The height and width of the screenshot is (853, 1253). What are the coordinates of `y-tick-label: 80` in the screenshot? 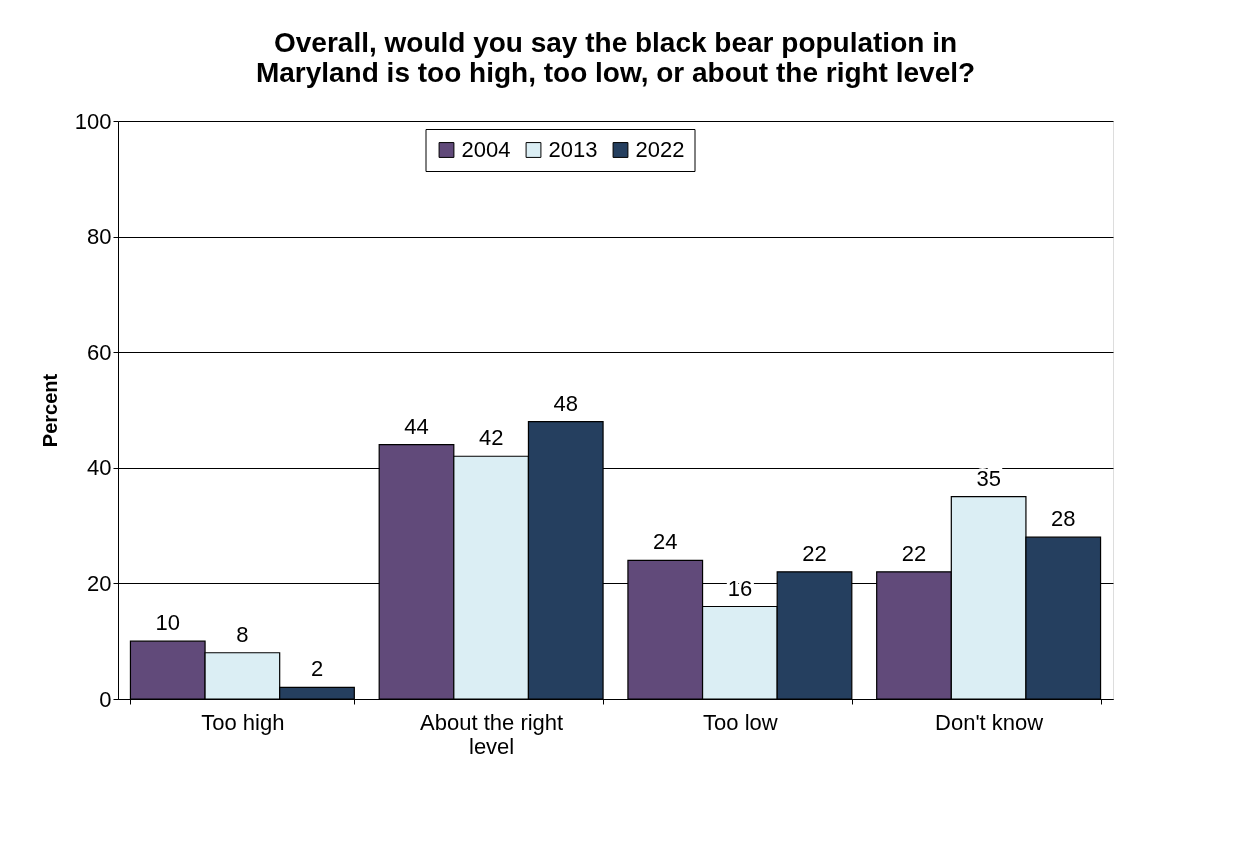 It's located at (99, 237).